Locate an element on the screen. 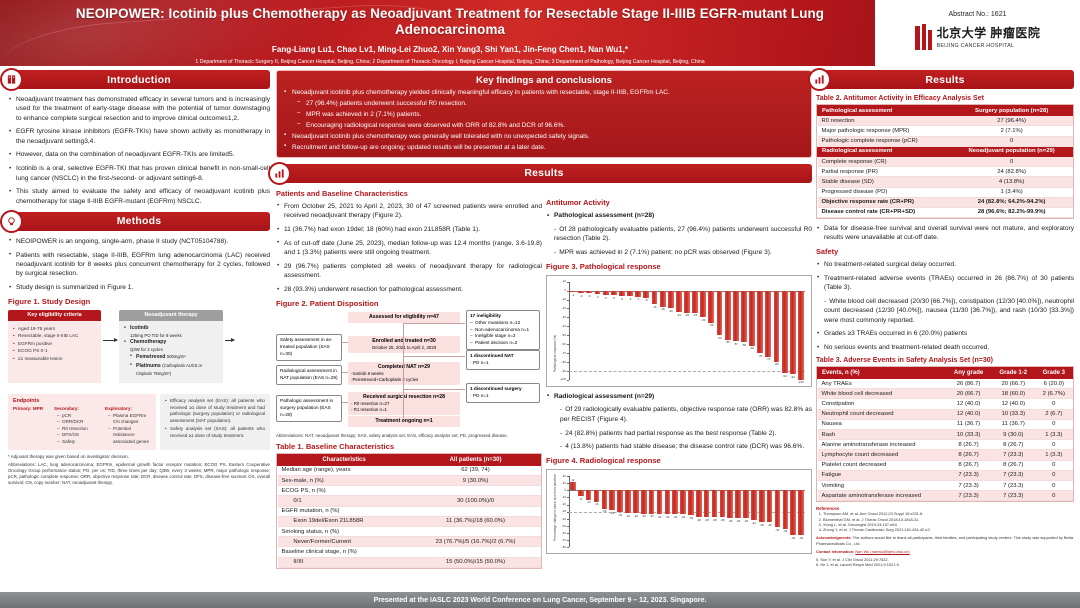 The width and height of the screenshot is (1080, 608). table-row: Sex-male, n (%) 9 (30.0%) is located at coordinates (409, 481).